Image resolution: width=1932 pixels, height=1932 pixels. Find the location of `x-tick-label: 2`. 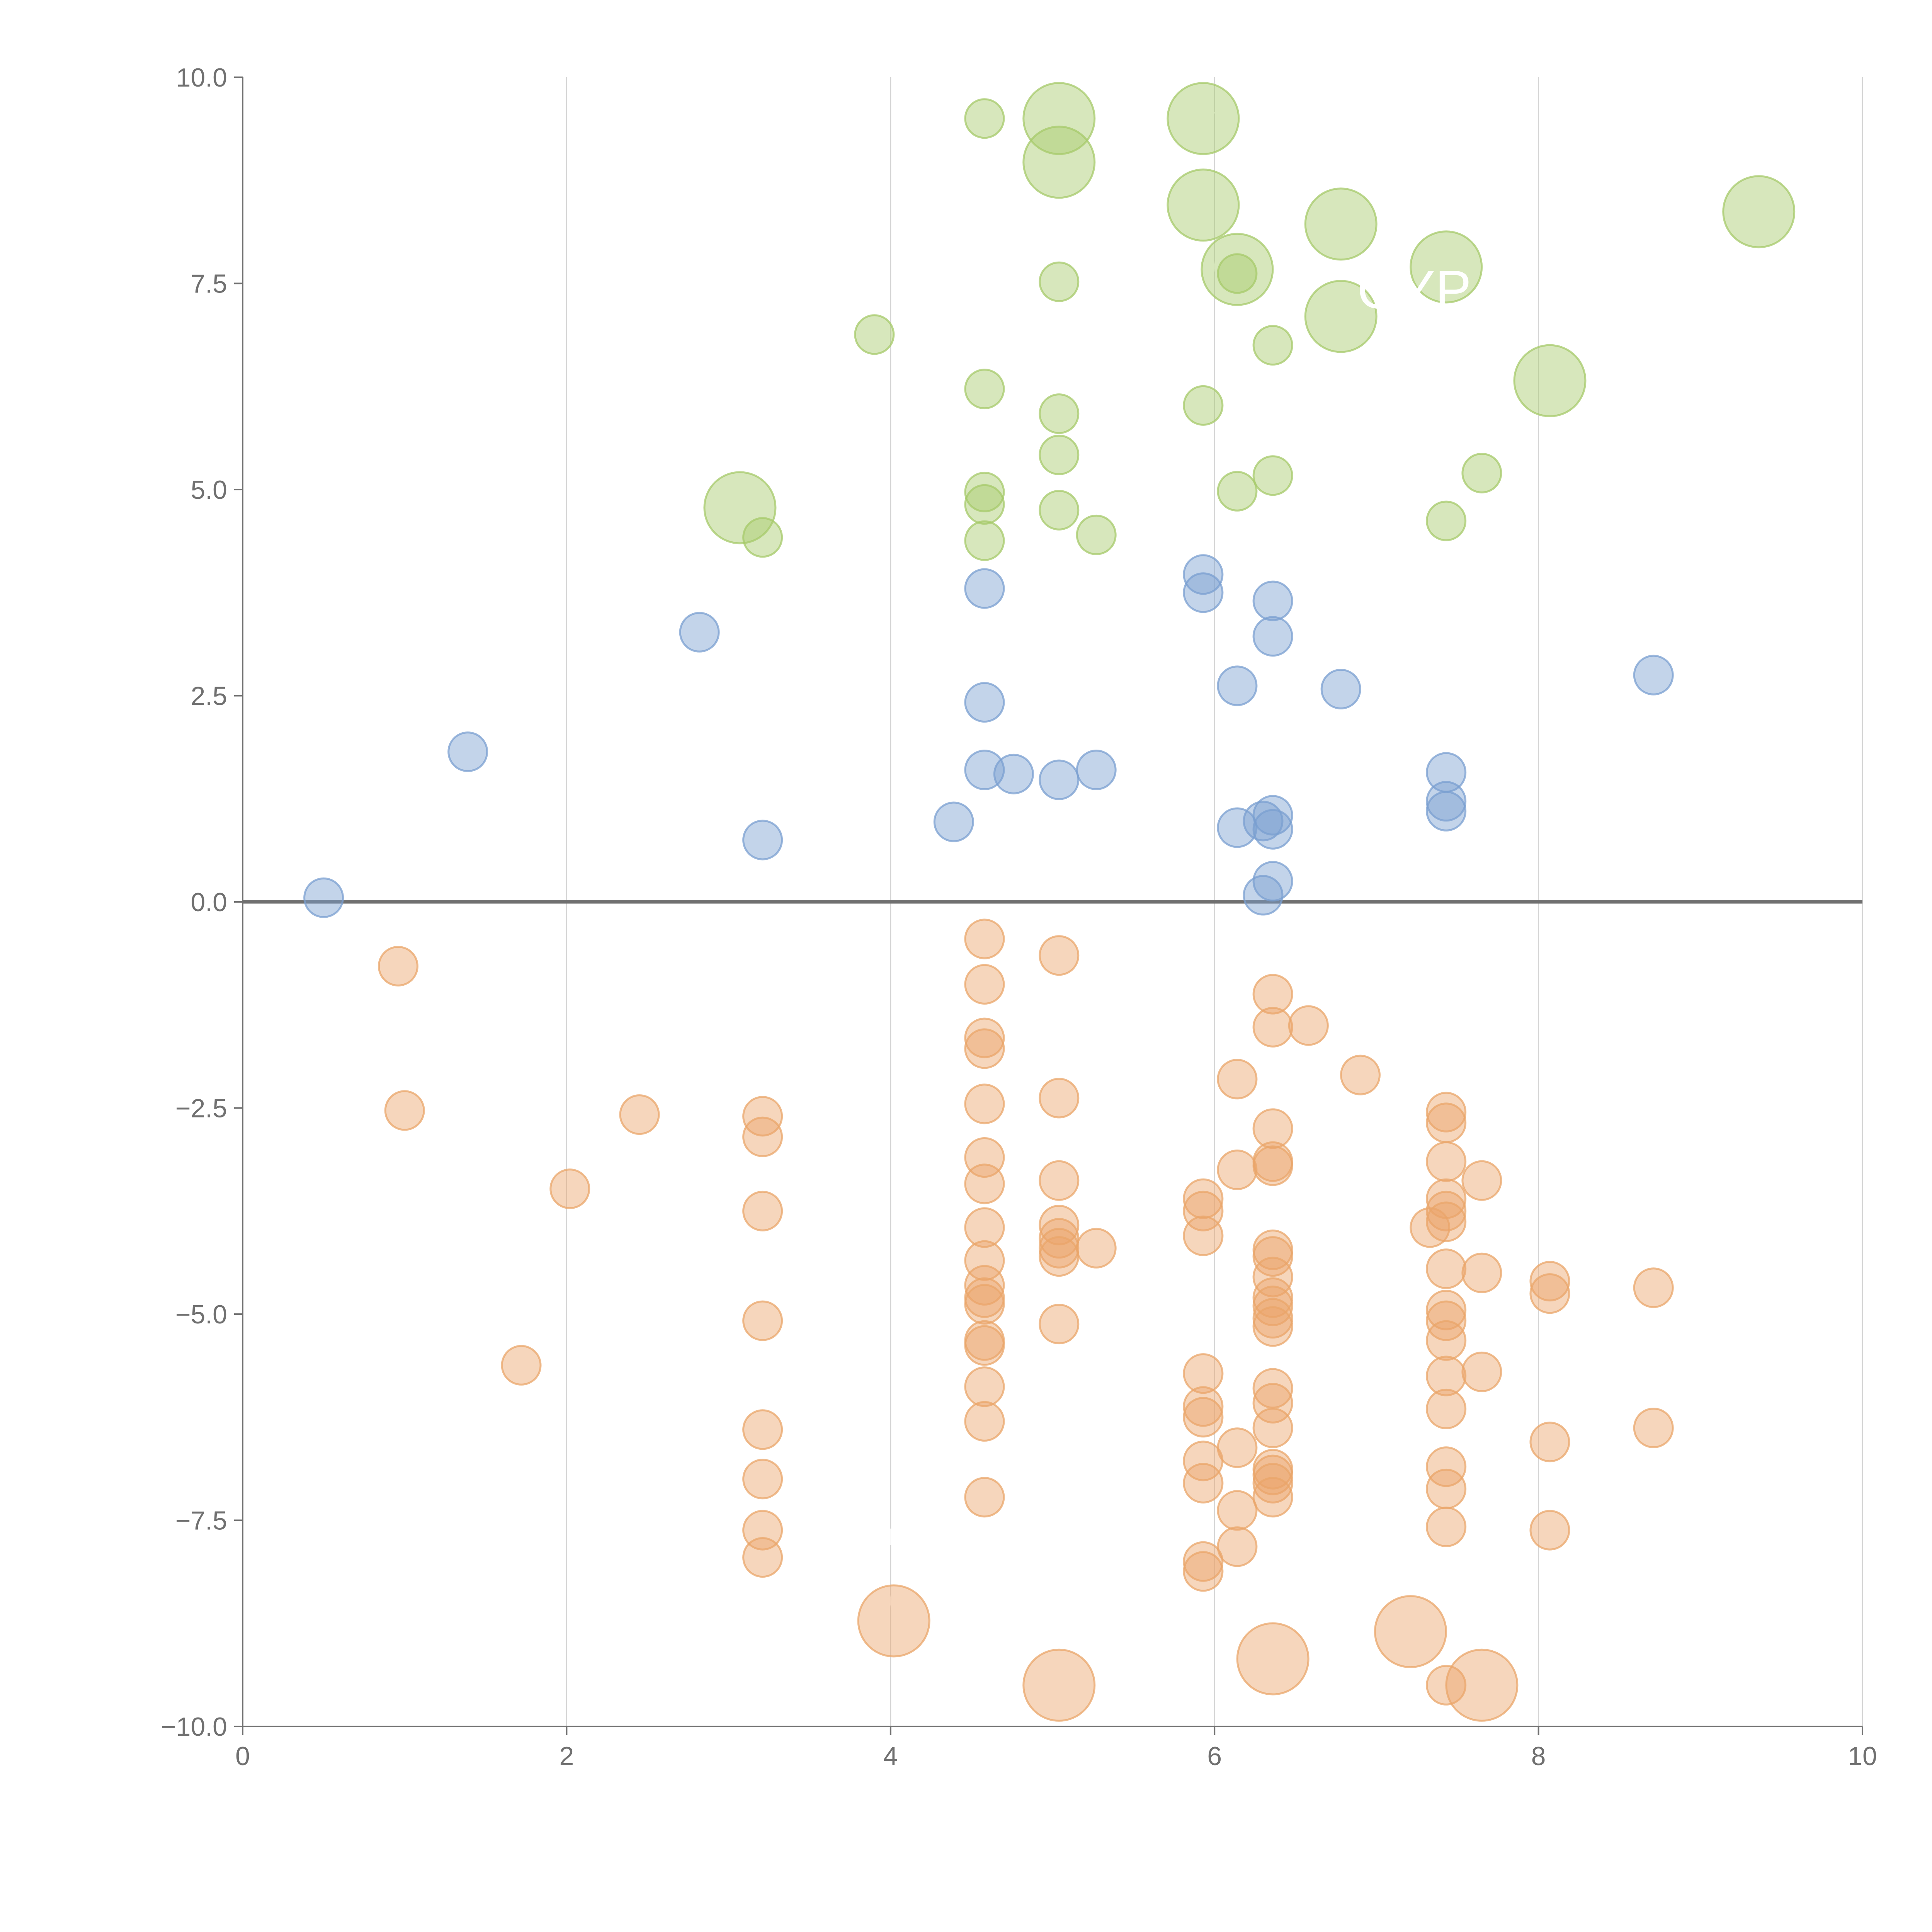

x-tick-label: 2 is located at coordinates (567, 1756).